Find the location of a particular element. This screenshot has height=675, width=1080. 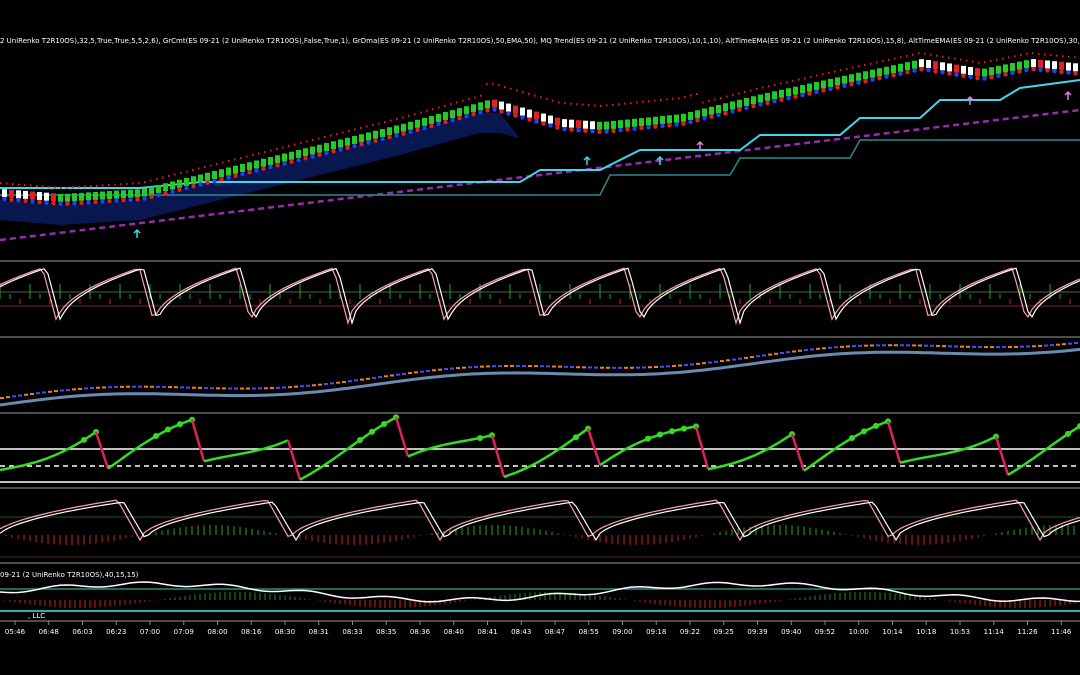

panel-label: 09-21 (2 UniRenko T2R10OS),40,15,15) is located at coordinates (69, 575).